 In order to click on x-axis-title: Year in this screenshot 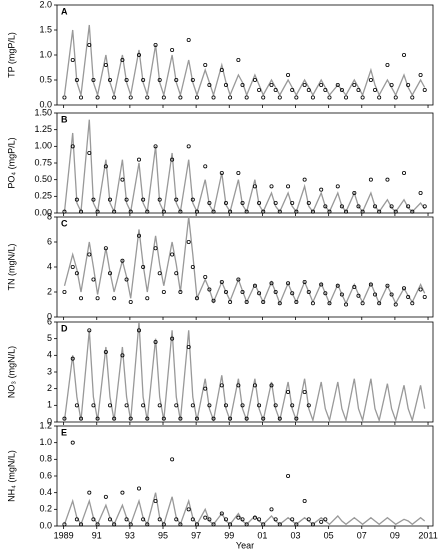, I will do `click(245, 545)`.